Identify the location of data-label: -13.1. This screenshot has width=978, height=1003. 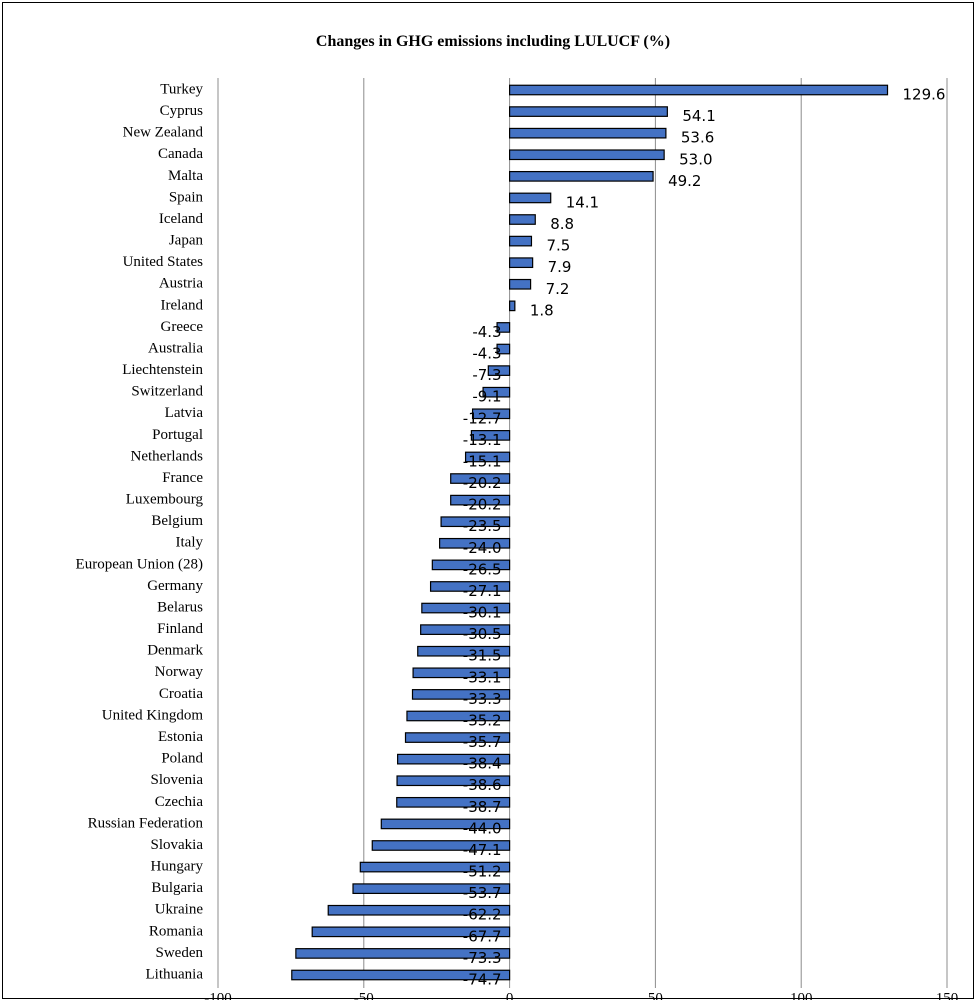
(482, 440).